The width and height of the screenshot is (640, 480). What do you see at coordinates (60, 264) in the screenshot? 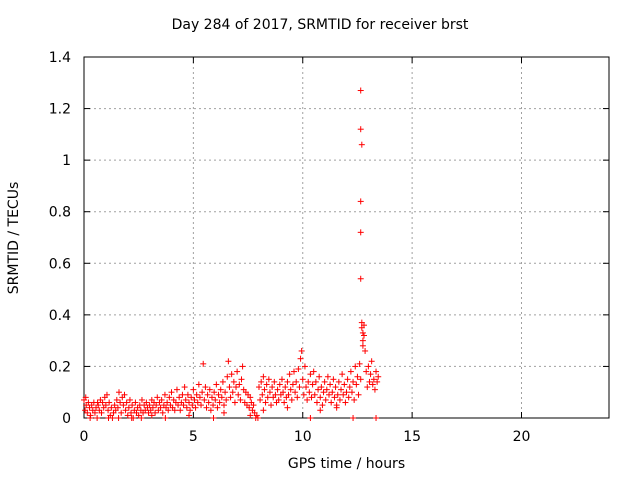
I see `y-tick-label: 0.6` at bounding box center [60, 264].